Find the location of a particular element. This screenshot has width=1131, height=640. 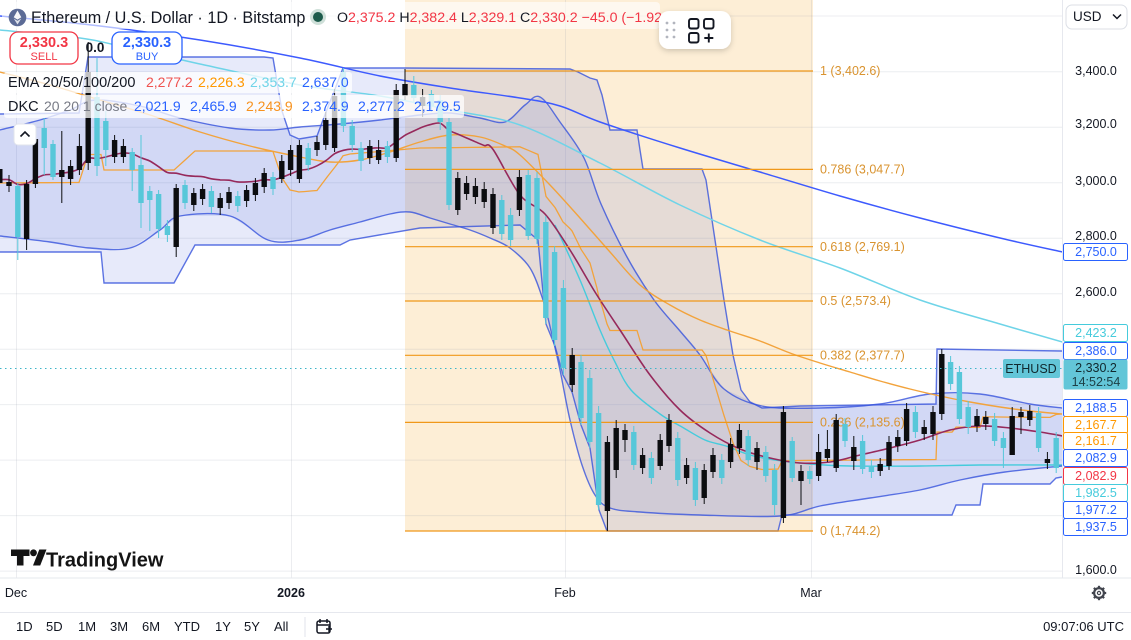

svg-text: 3,000.0 is located at coordinates (1096, 181).